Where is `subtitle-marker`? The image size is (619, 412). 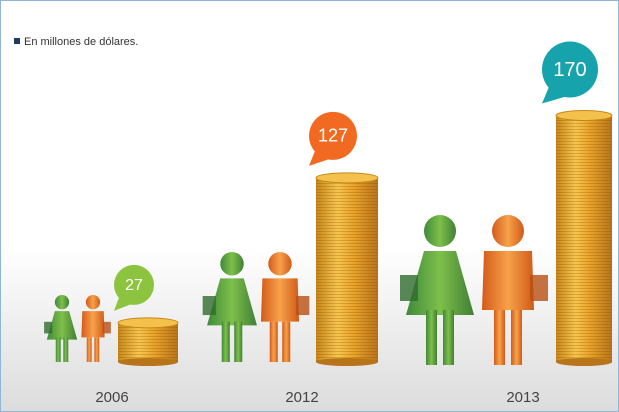
subtitle-marker is located at coordinates (17, 41).